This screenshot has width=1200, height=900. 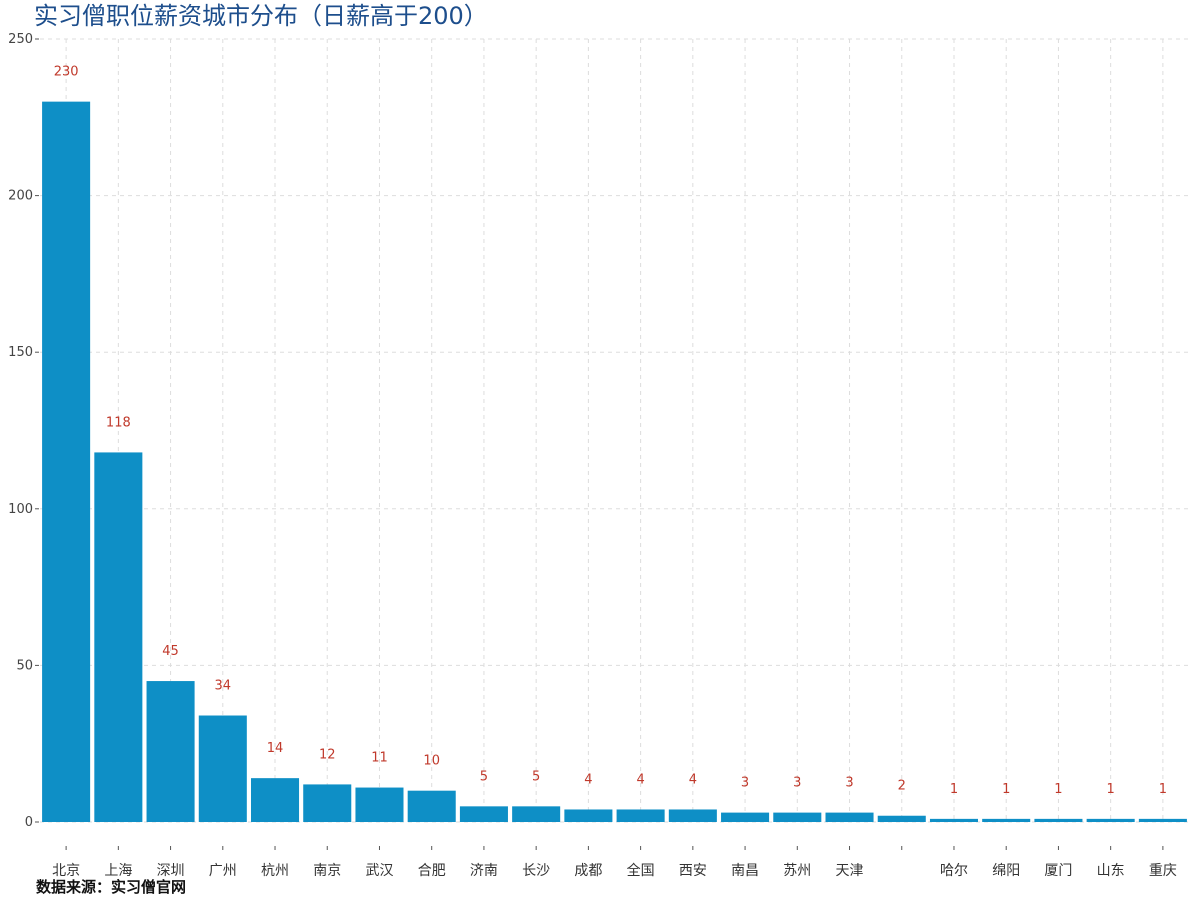 I want to click on data-label: 2, so click(x=902, y=786).